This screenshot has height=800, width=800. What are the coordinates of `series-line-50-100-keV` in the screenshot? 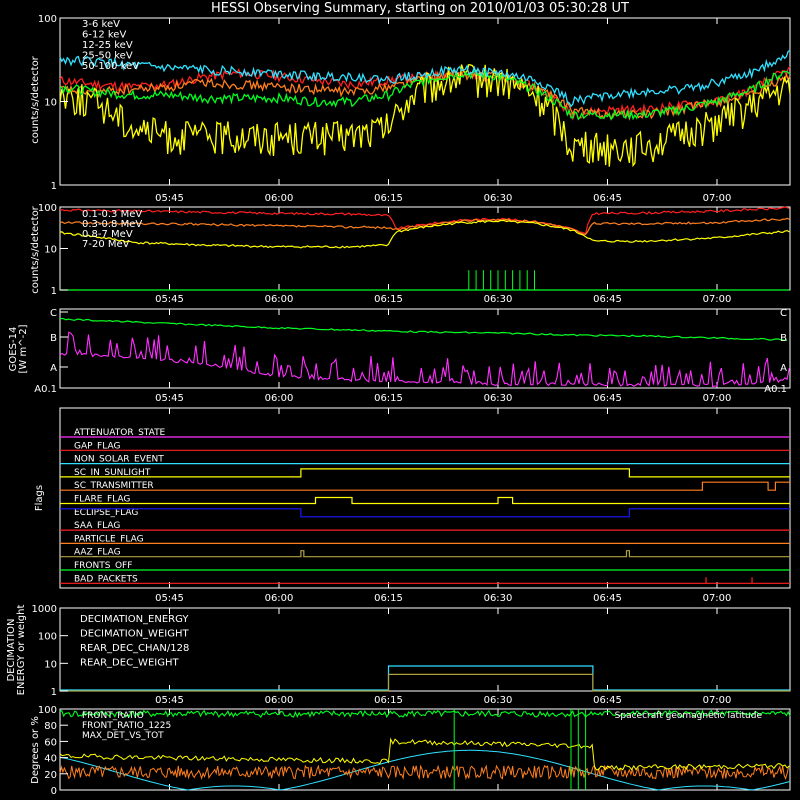 It's located at (425, 78).